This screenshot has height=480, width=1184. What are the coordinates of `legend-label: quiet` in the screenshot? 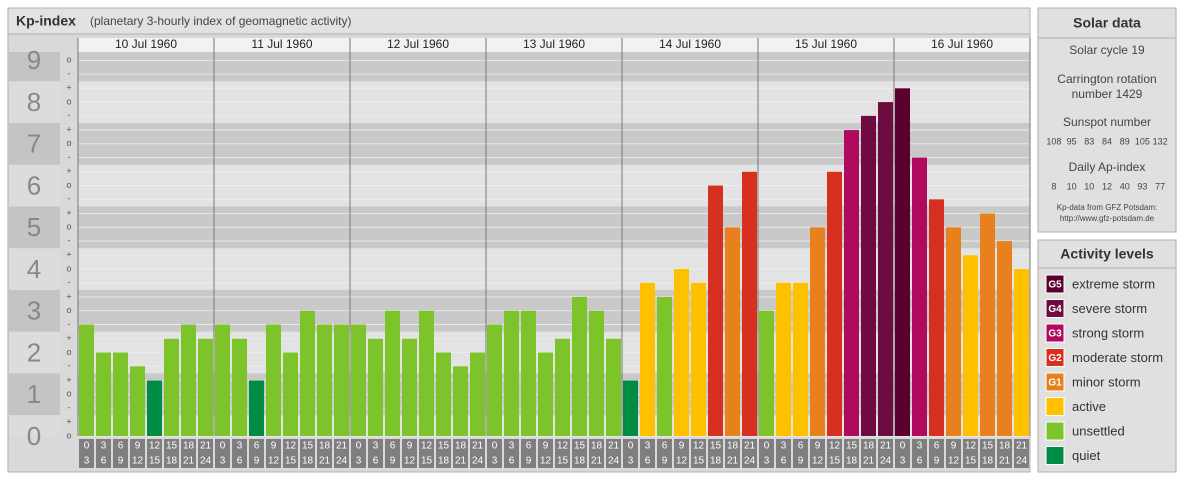 It's located at (1086, 455).